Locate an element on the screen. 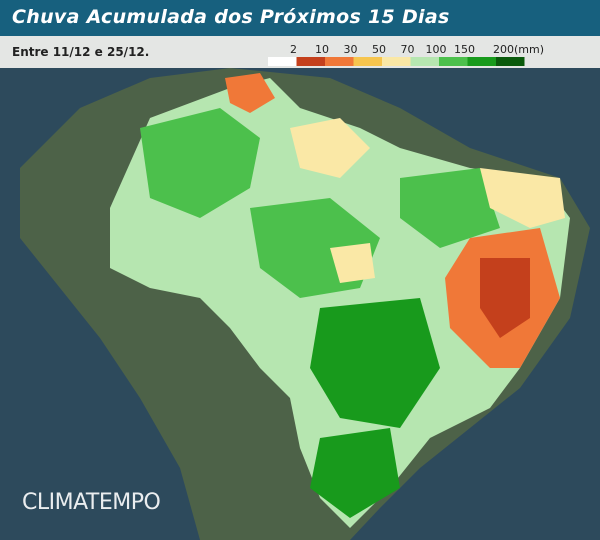  legend-label: 150 is located at coordinates (464, 49).